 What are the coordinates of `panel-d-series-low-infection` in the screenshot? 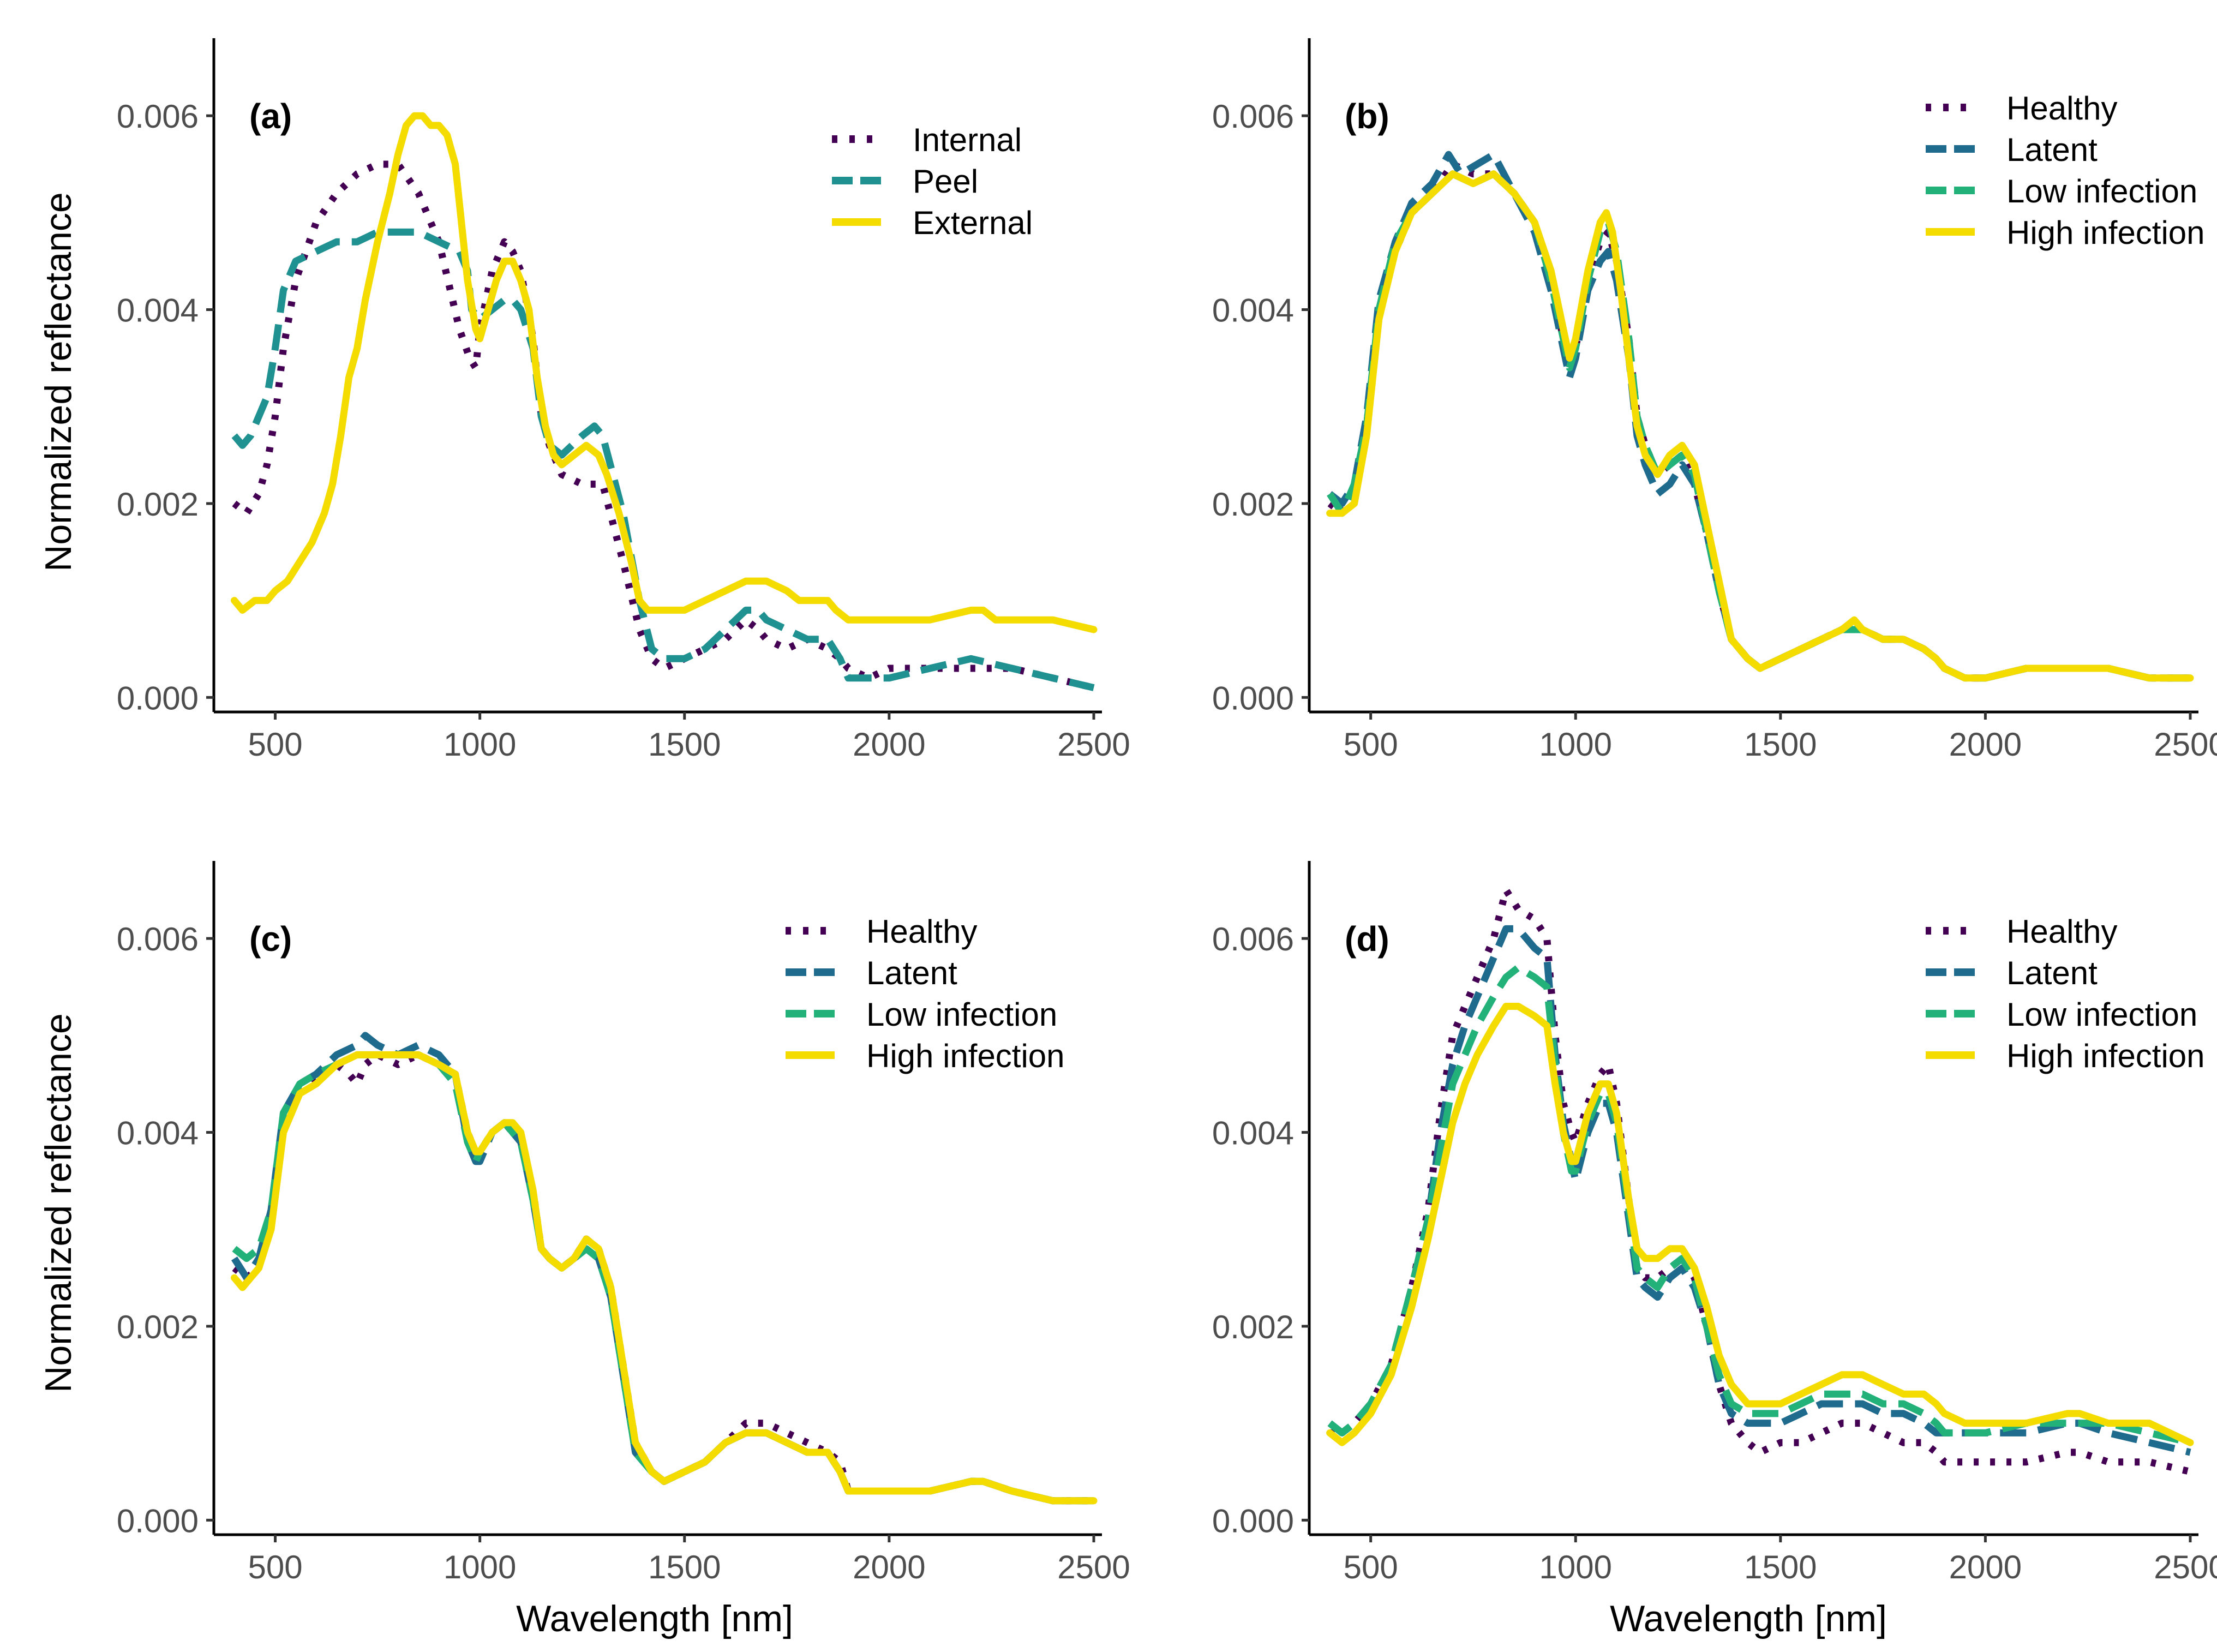 It's located at (1759, 1205).